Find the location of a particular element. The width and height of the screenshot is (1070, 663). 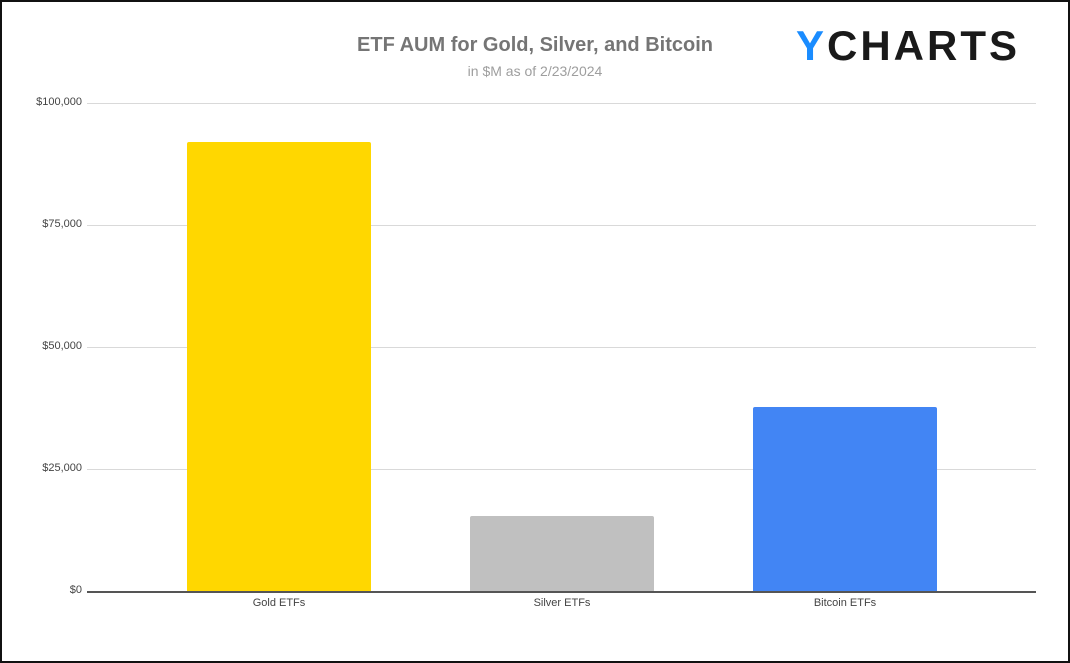

chart-title: ETF AUM for Gold, Silver, and Bitcoin is located at coordinates (535, 45).